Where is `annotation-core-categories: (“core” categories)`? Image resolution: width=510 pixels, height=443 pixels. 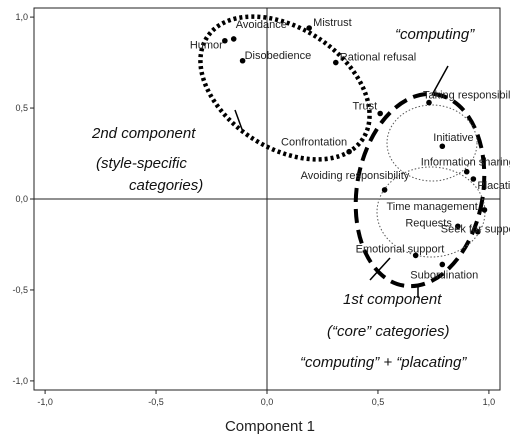
annotation-core-categories: (“core” categories) is located at coordinates (388, 331).